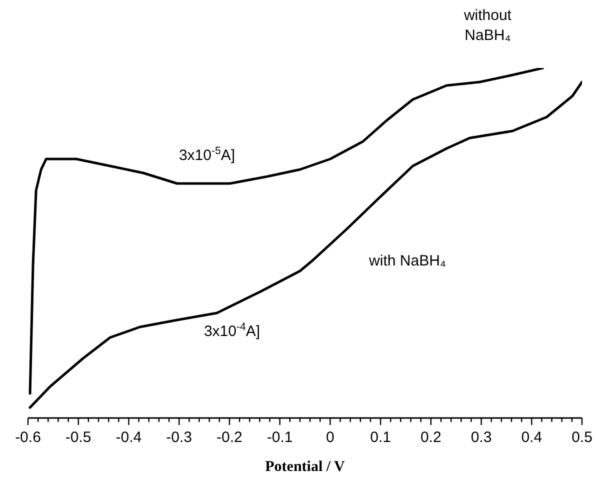 The width and height of the screenshot is (596, 477). I want to click on text: with NaBH₄, so click(407, 261).